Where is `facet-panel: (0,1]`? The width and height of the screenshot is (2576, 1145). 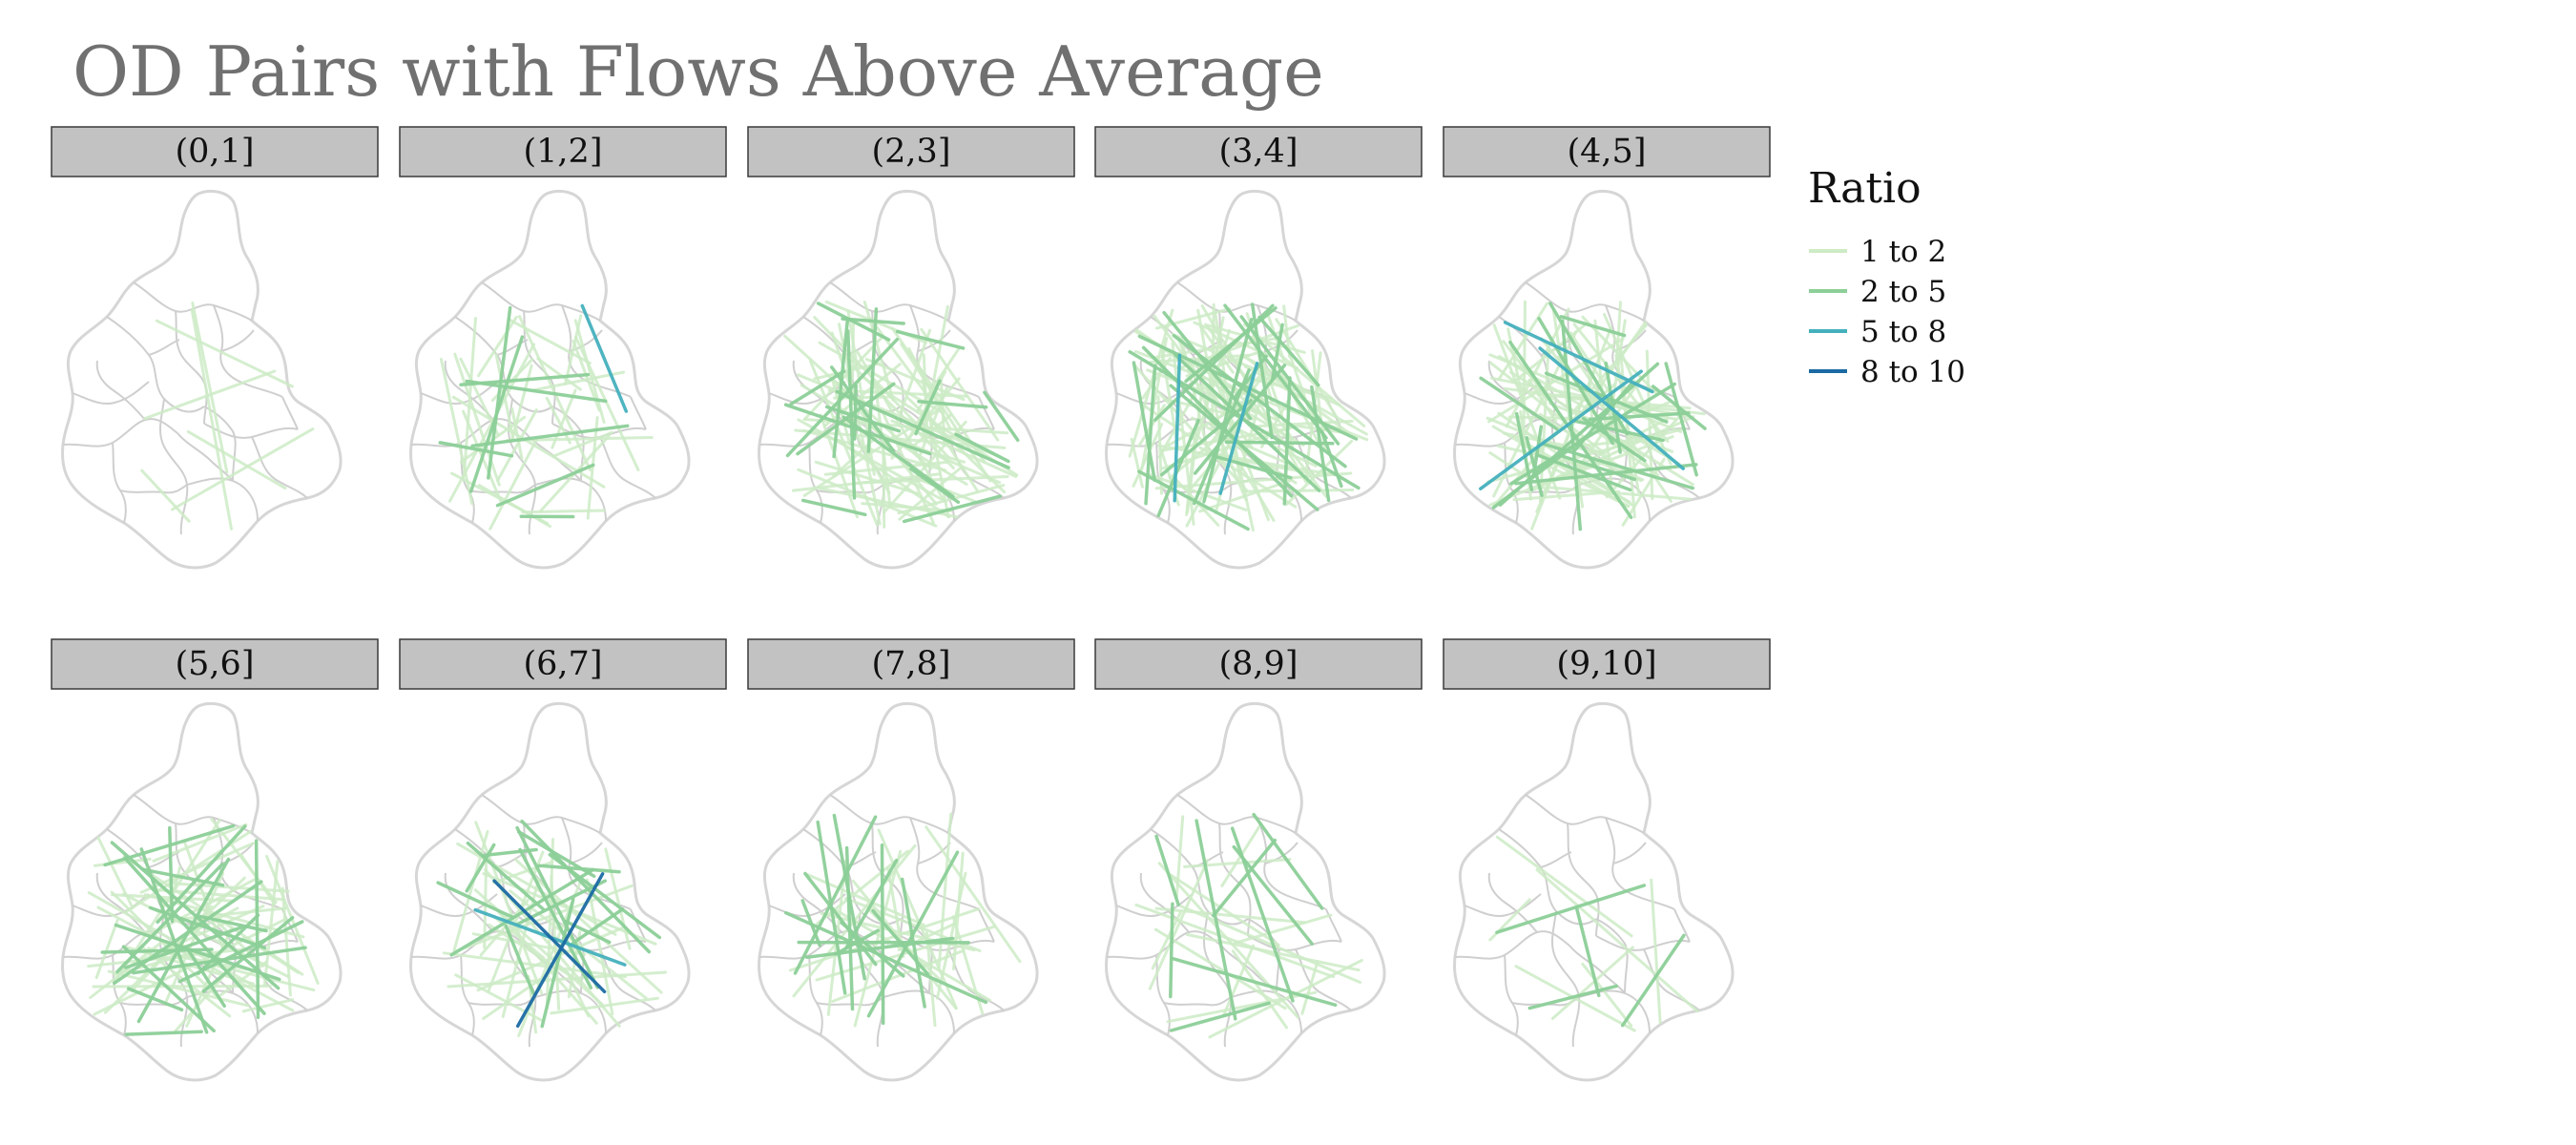
facet-panel: (0,1] is located at coordinates (215, 348).